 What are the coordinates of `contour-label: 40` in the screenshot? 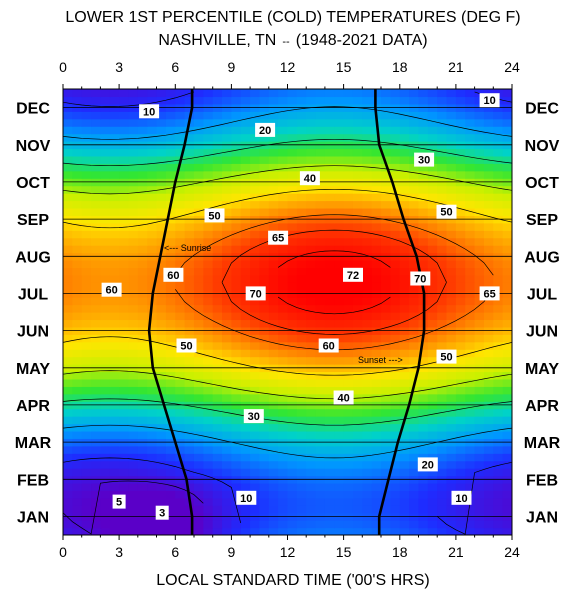 It's located at (309, 178).